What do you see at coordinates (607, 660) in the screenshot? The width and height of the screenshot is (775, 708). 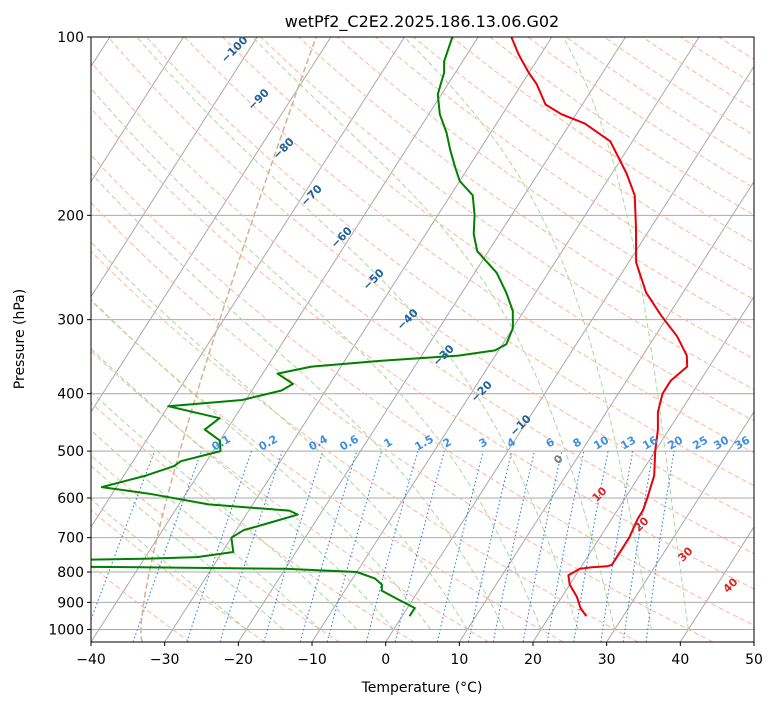 I see `x-tick-label: 30` at bounding box center [607, 660].